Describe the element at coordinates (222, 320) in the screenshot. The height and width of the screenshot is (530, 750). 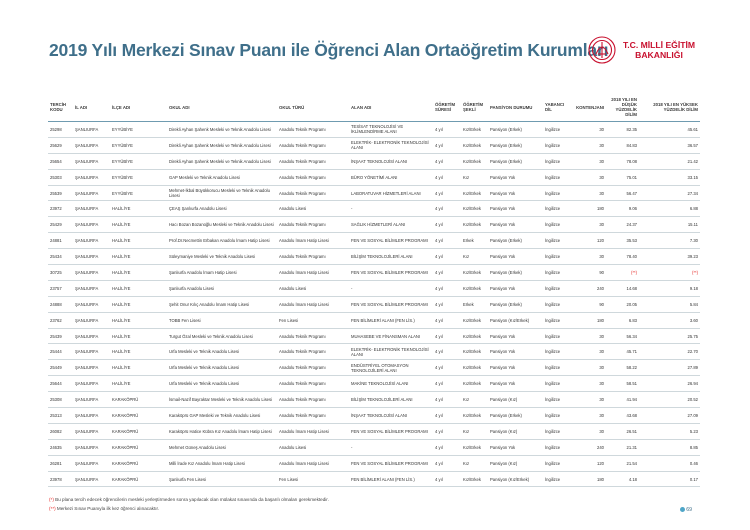
I see `table-cell: TOBB Fen Lisesi` at that location.